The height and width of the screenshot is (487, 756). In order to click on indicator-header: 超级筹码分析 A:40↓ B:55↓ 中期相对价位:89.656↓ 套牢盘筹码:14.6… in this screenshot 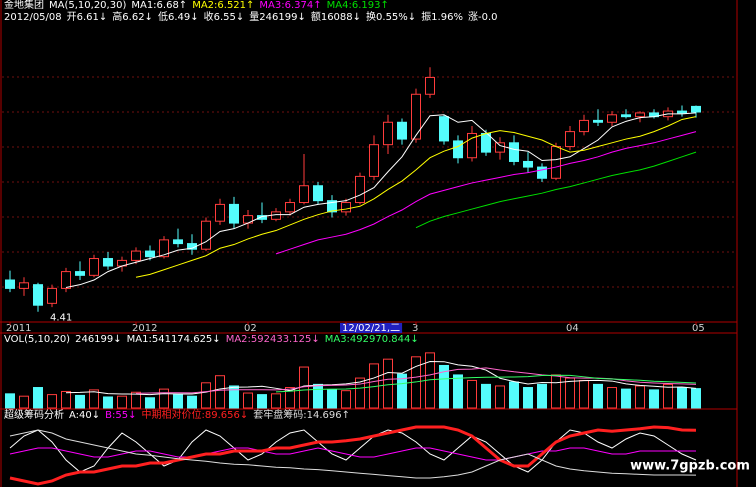, I will do `click(177, 416)`.